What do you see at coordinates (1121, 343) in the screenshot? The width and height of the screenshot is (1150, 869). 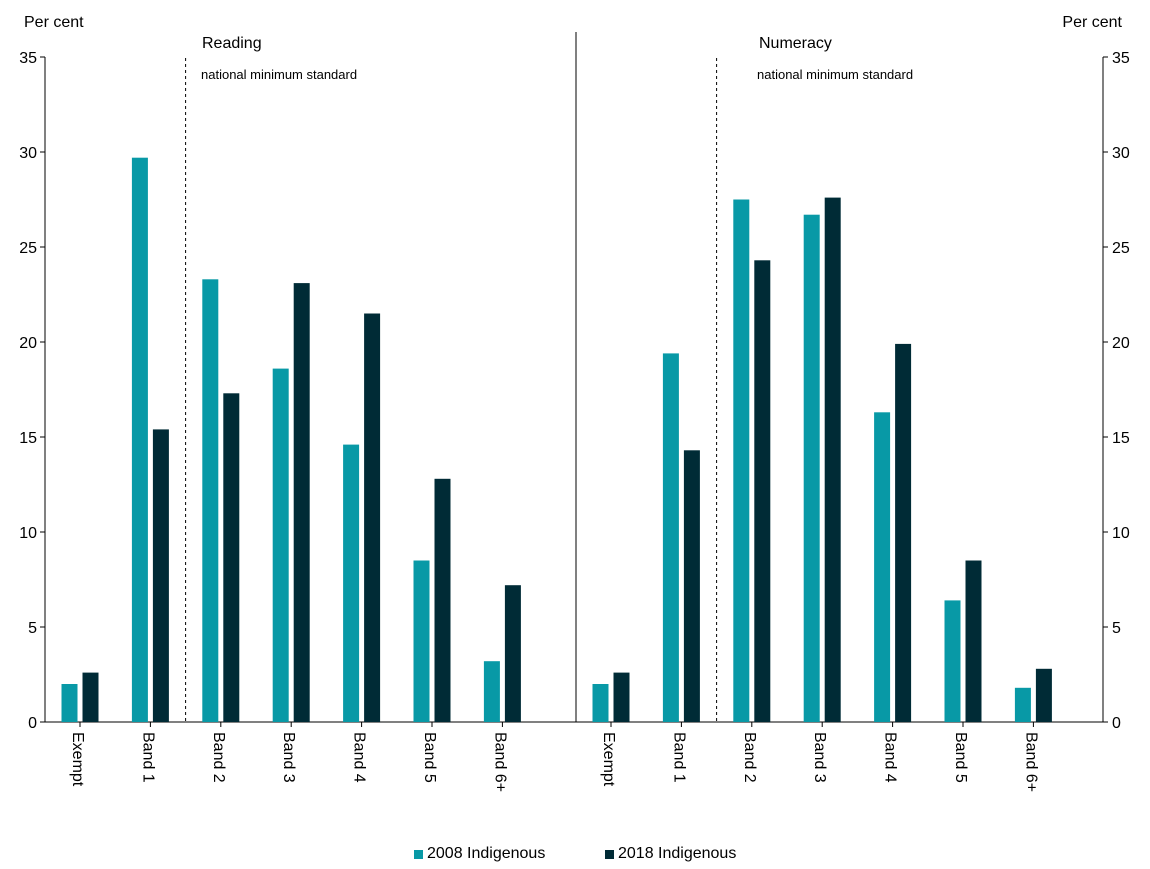 I see `y-tick-label-right: 20` at bounding box center [1121, 343].